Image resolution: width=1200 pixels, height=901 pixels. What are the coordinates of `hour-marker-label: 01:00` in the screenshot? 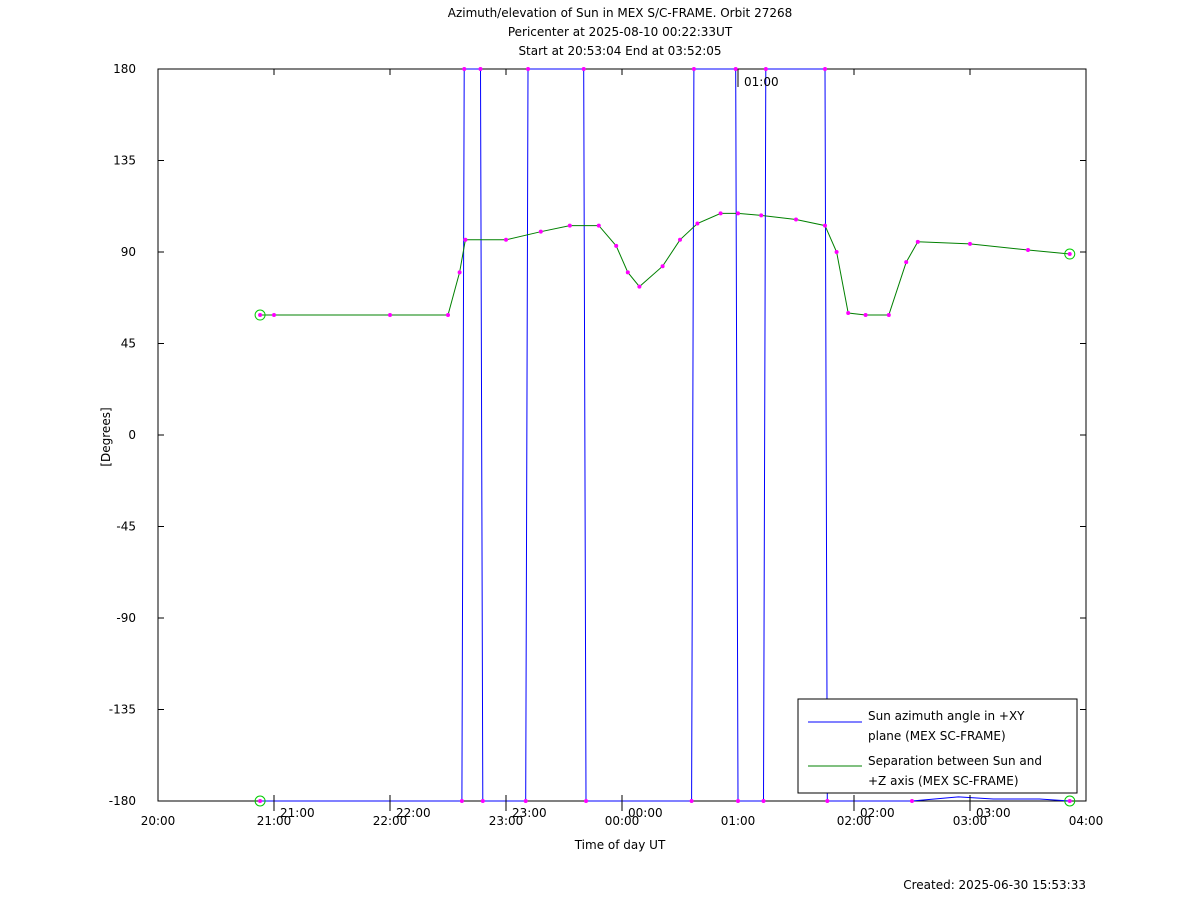 It's located at (761, 82).